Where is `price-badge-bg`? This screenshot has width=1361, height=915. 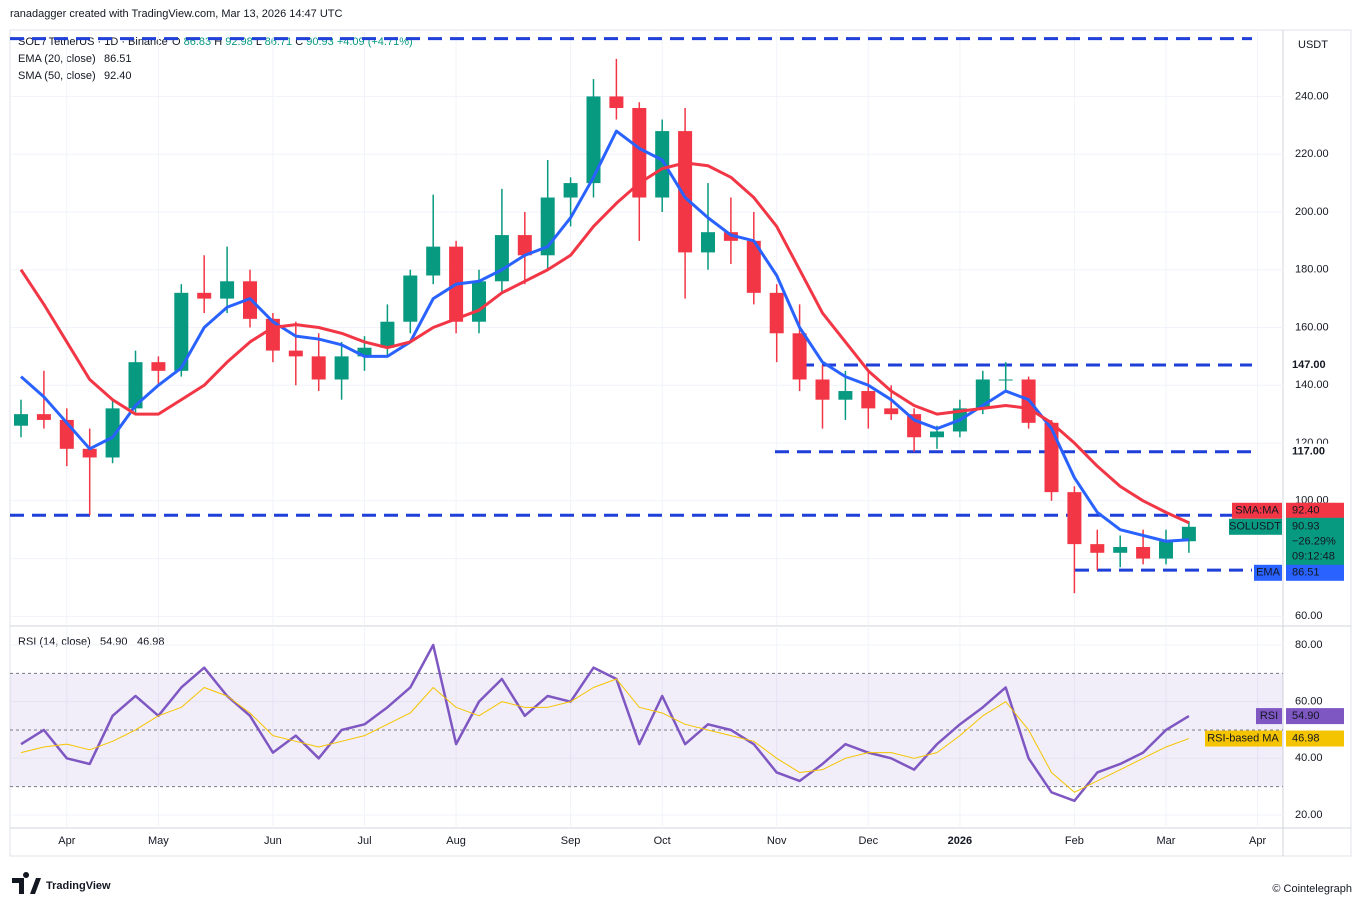
price-badge-bg is located at coordinates (1315, 541).